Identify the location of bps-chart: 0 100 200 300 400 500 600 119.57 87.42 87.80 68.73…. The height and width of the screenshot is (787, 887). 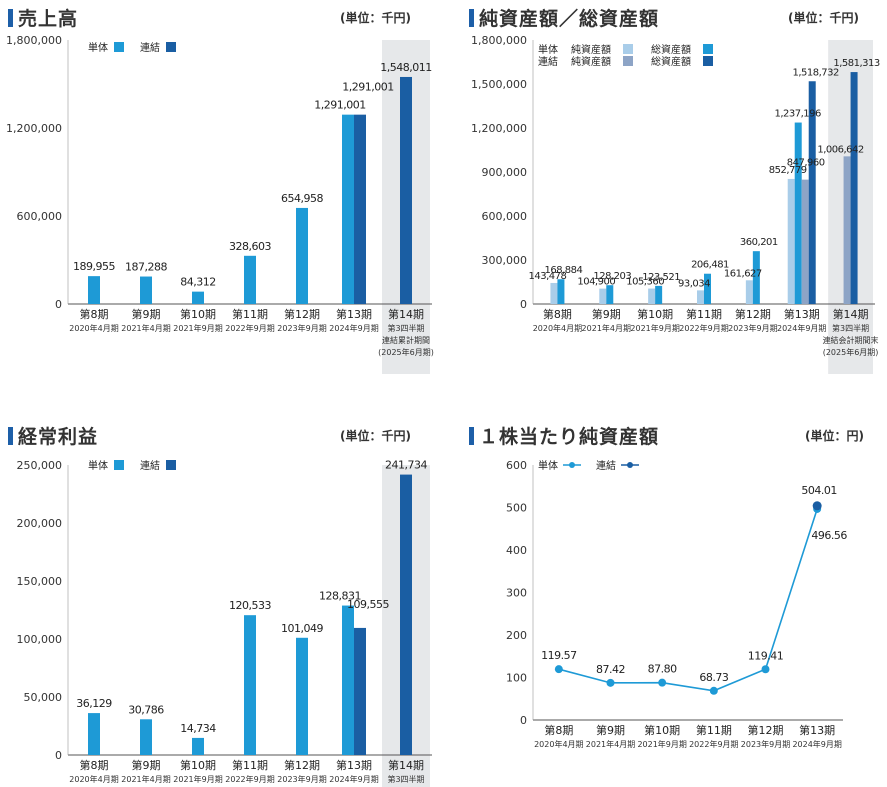
(677, 604).